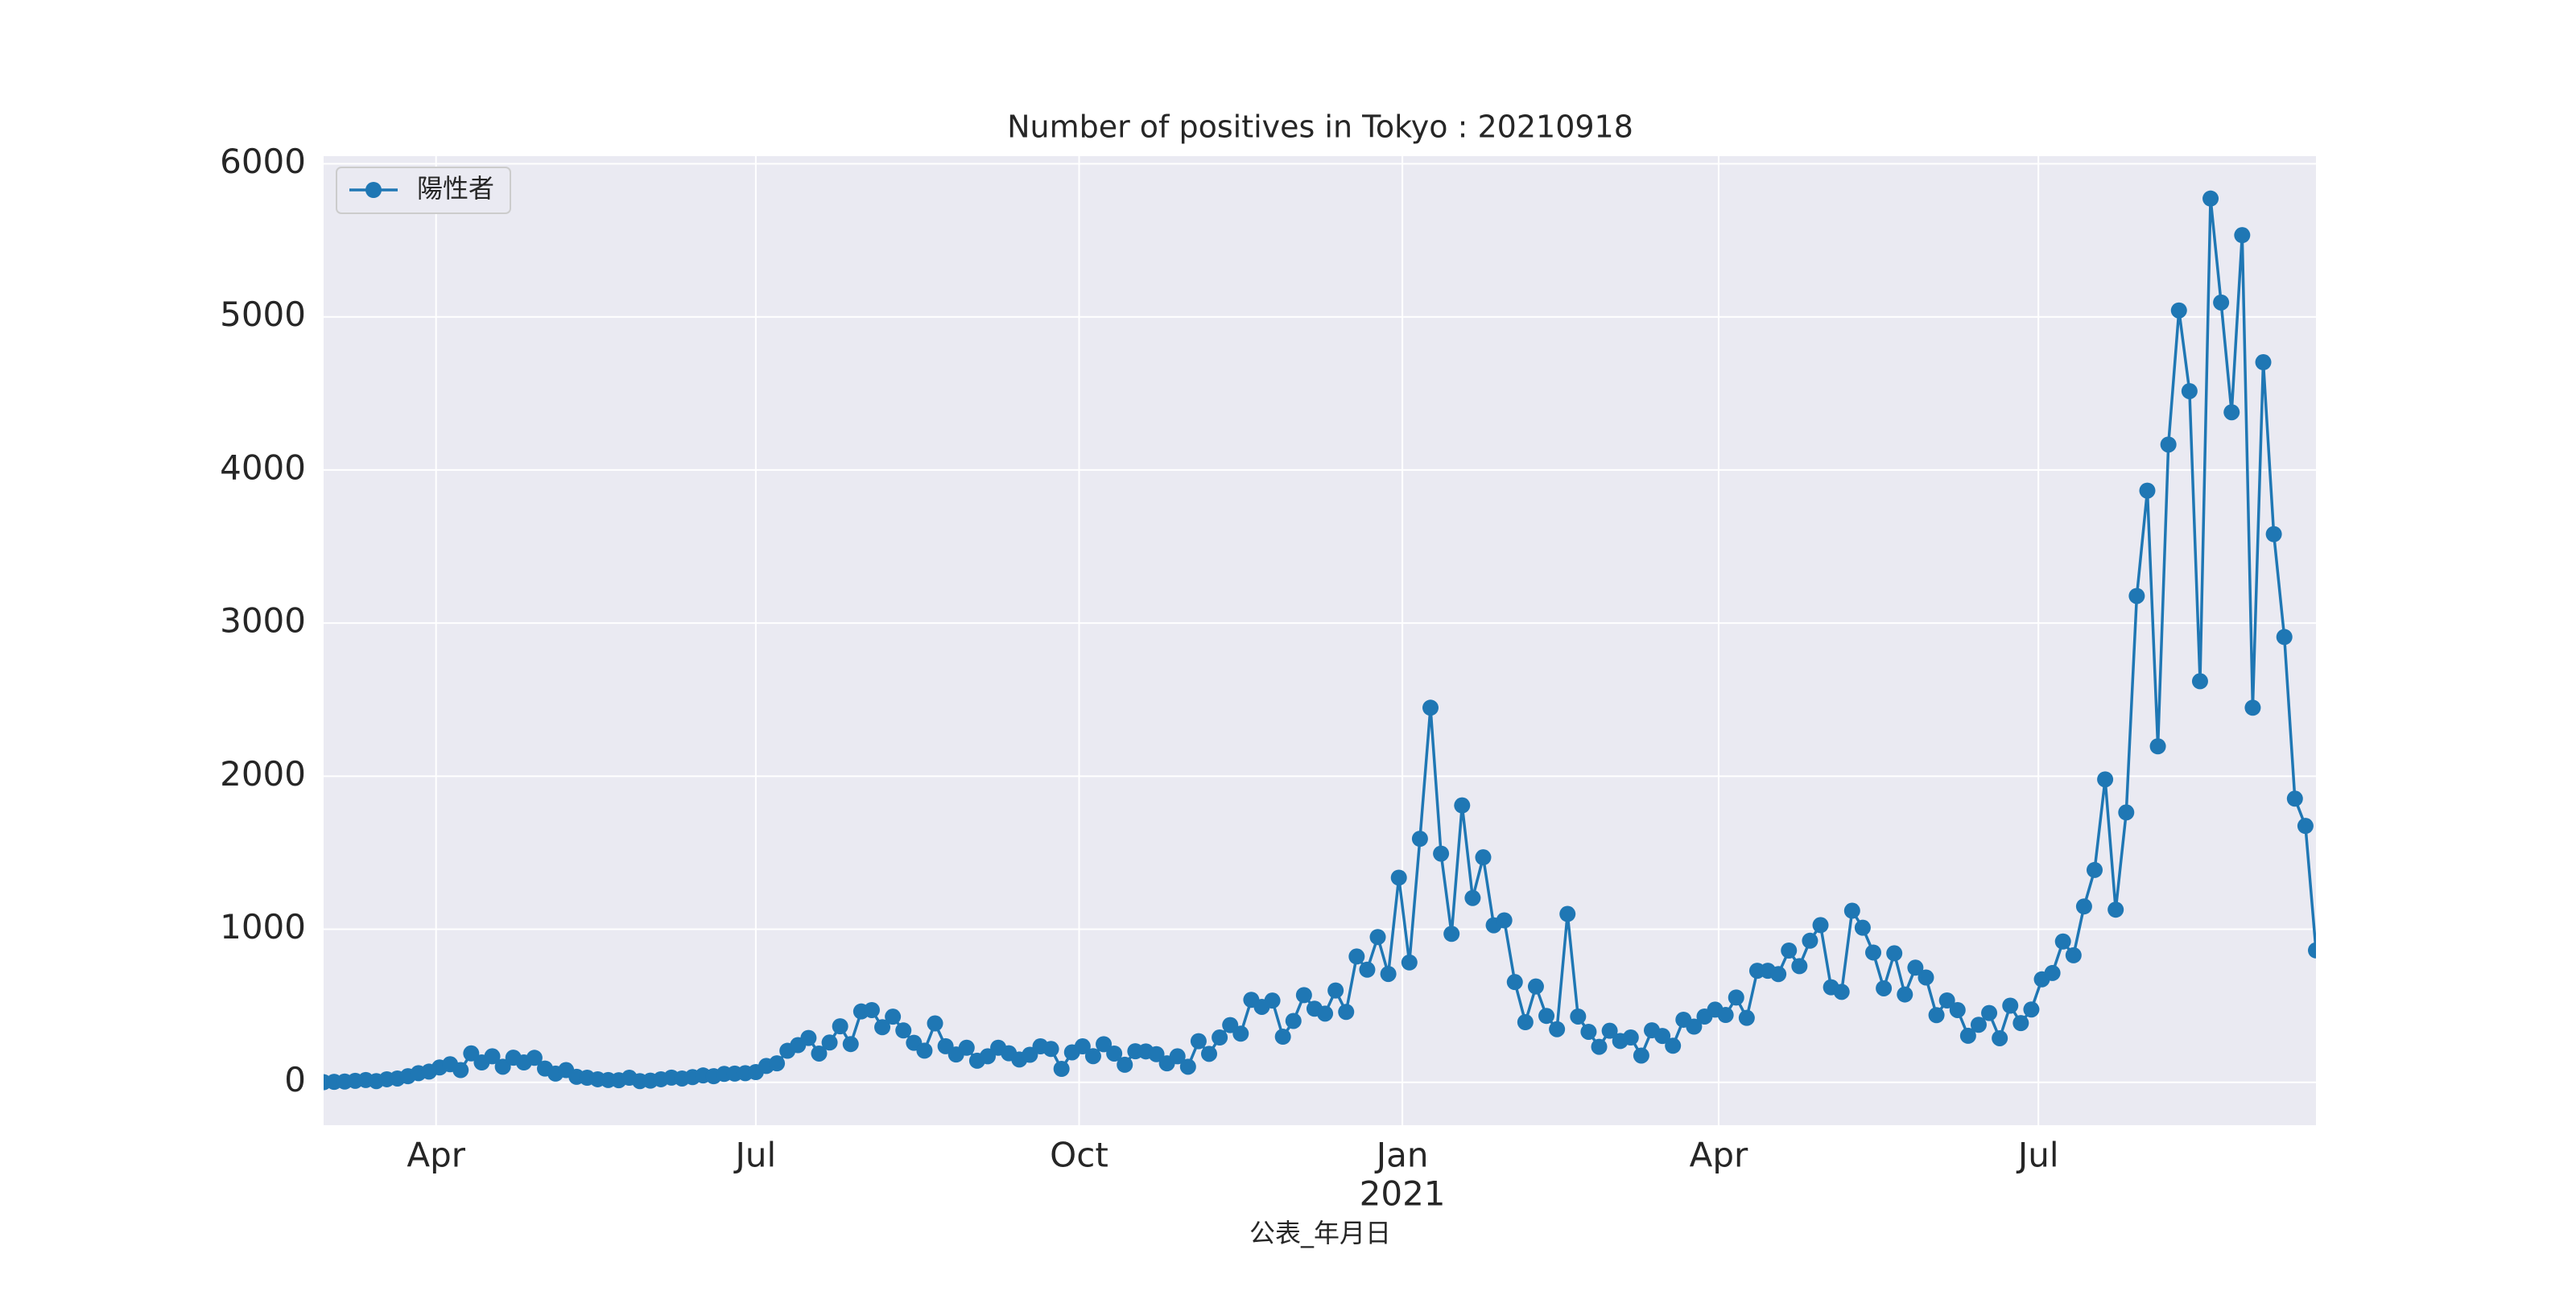 Image resolution: width=2576 pixels, height=1291 pixels. What do you see at coordinates (263, 161) in the screenshot?
I see `y-tick-label: 6000` at bounding box center [263, 161].